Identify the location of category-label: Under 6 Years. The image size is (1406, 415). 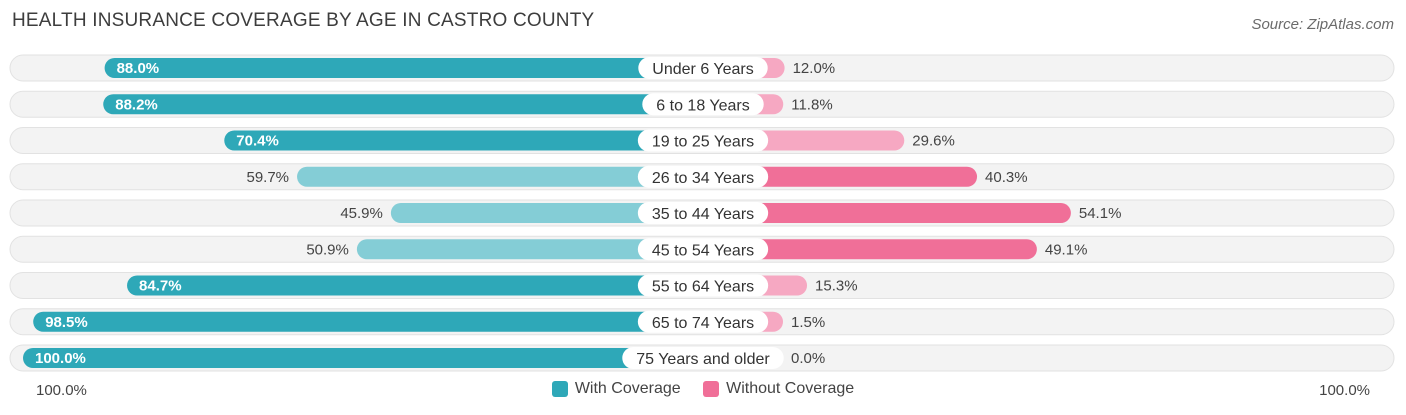
(702, 69).